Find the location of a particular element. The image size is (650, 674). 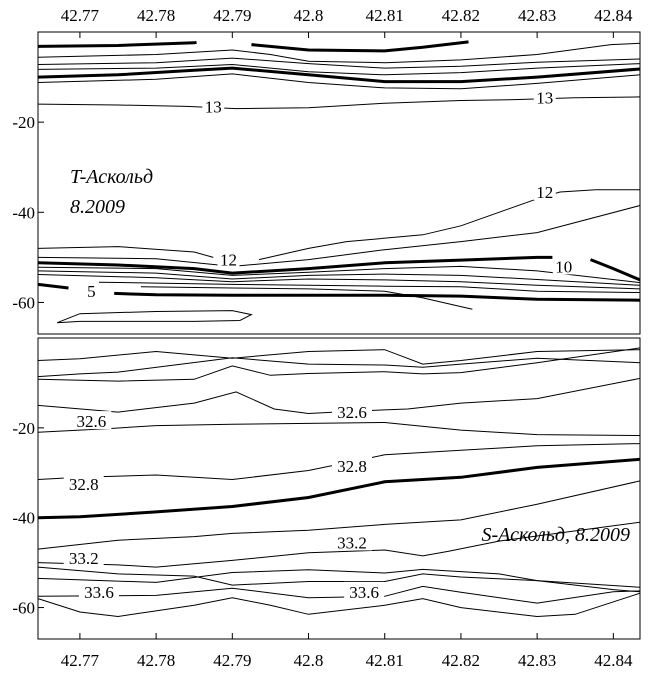

panel-title: S-Аскольд, 8.2009 is located at coordinates (556, 535).